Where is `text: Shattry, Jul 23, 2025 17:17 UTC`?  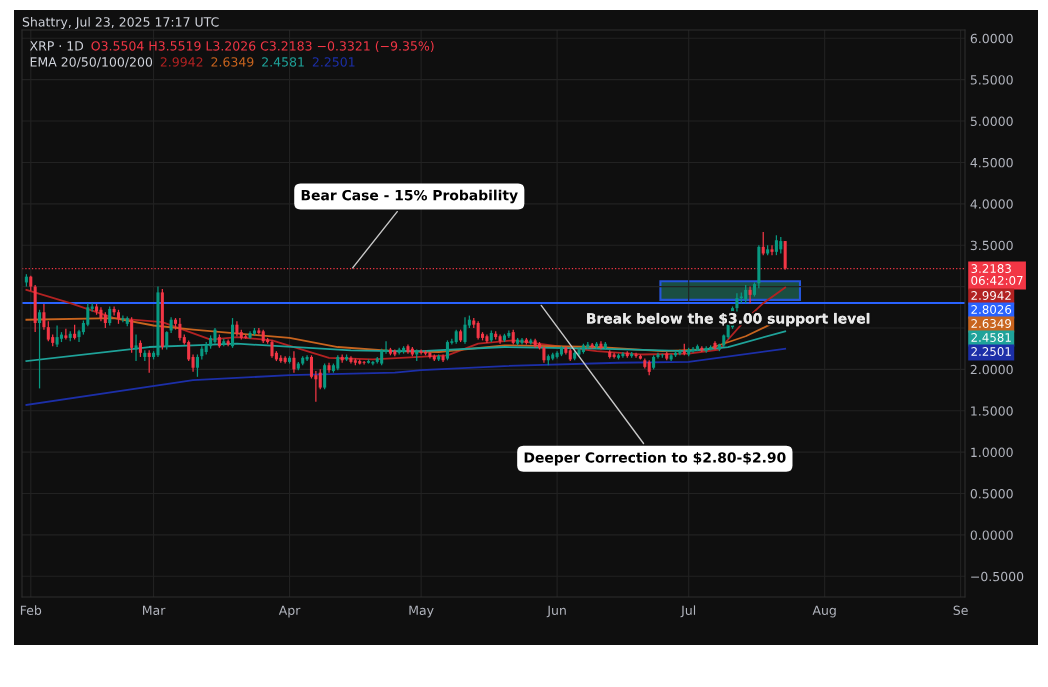 text: Shattry, Jul 23, 2025 17:17 UTC is located at coordinates (120, 23).